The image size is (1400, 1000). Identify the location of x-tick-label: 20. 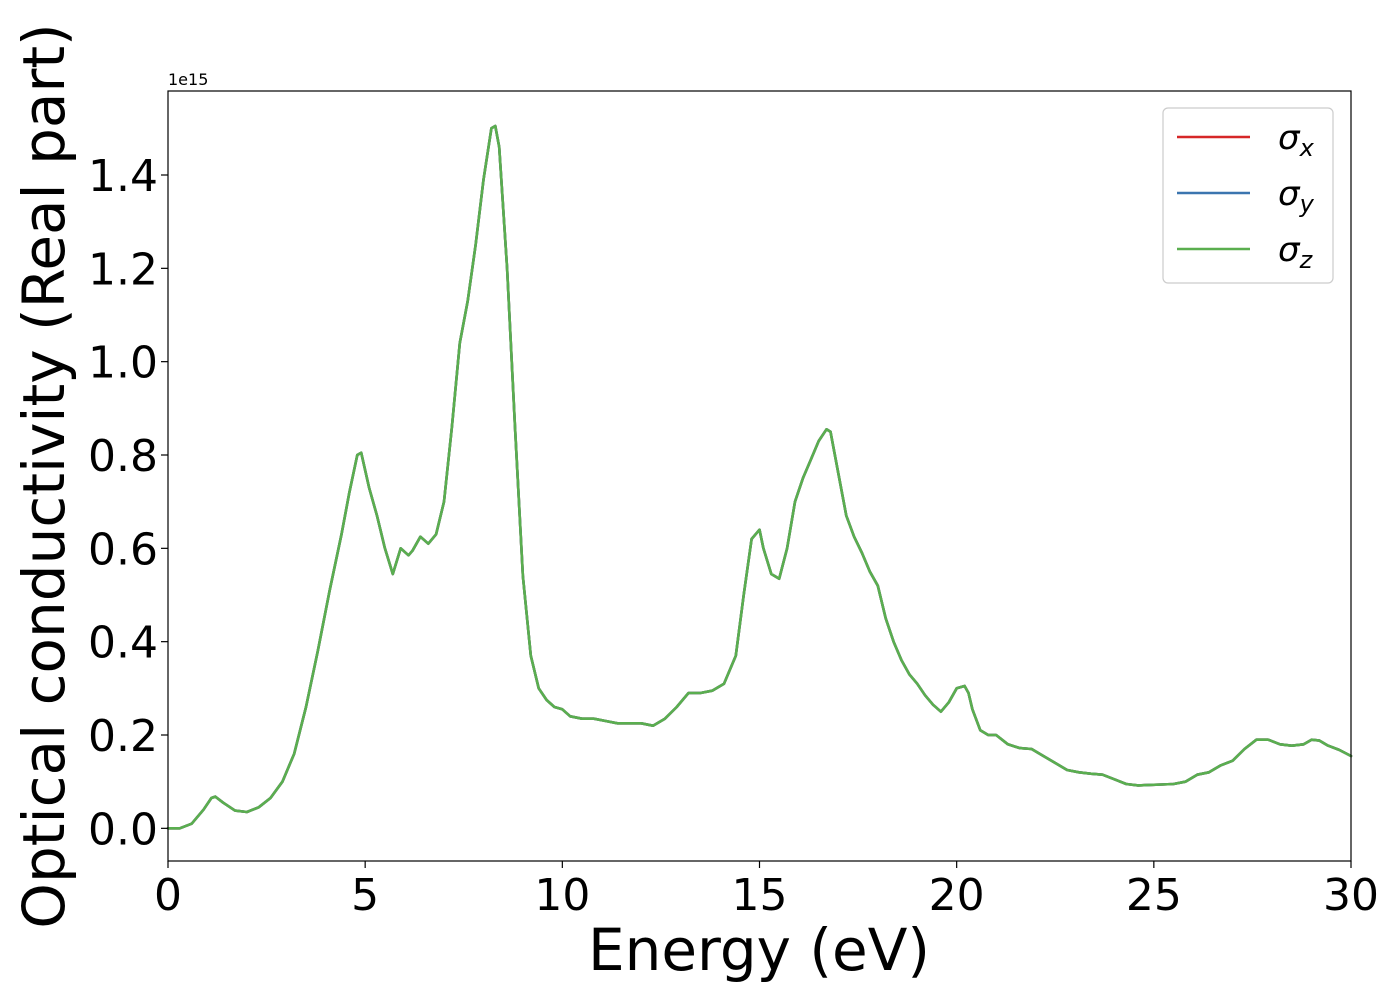
(957, 895).